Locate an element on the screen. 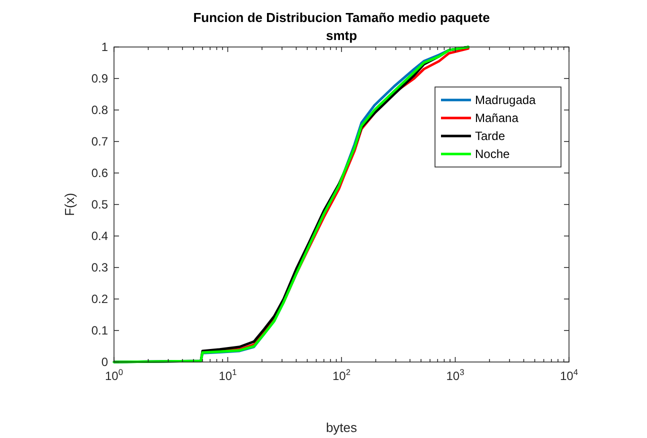 The width and height of the screenshot is (647, 438). chart-title: Funcion de Distribucion Tamaño medio paquete is located at coordinates (341, 17).